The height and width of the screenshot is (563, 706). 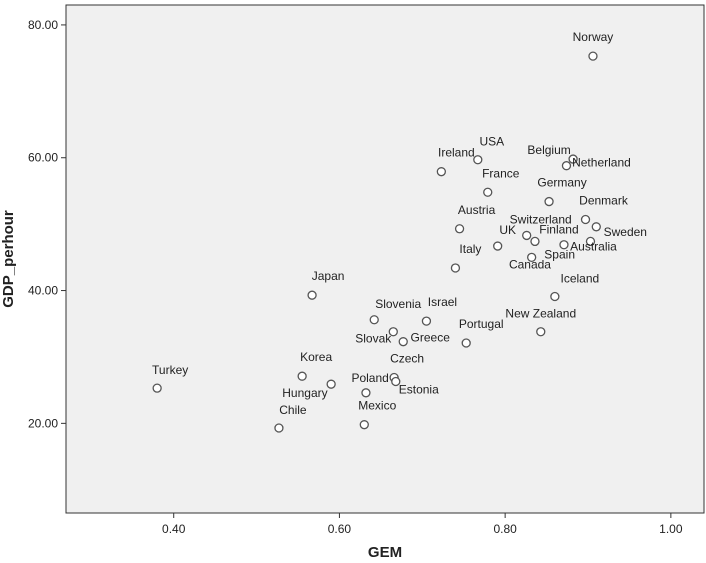 What do you see at coordinates (174, 529) in the screenshot?
I see `x-tick-label: 0.40` at bounding box center [174, 529].